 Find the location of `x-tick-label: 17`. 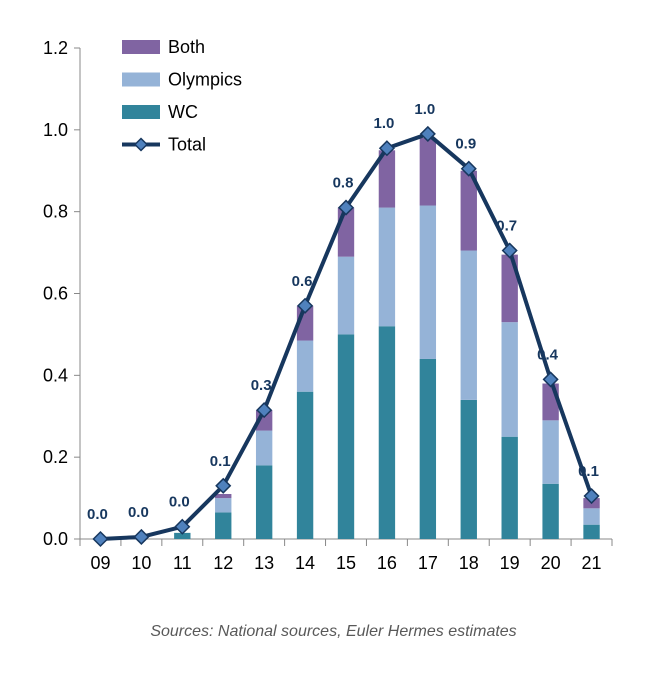

x-tick-label: 17 is located at coordinates (428, 563).